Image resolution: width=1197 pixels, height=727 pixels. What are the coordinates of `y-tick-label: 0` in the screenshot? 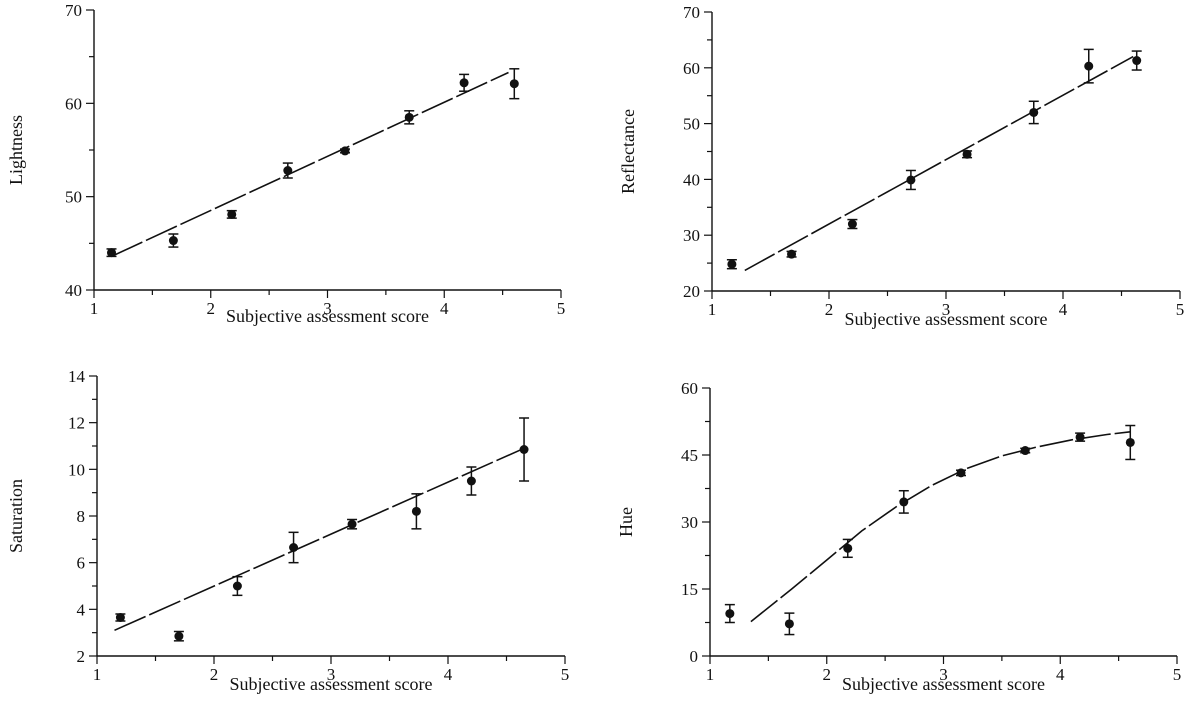 It's located at (694, 656).